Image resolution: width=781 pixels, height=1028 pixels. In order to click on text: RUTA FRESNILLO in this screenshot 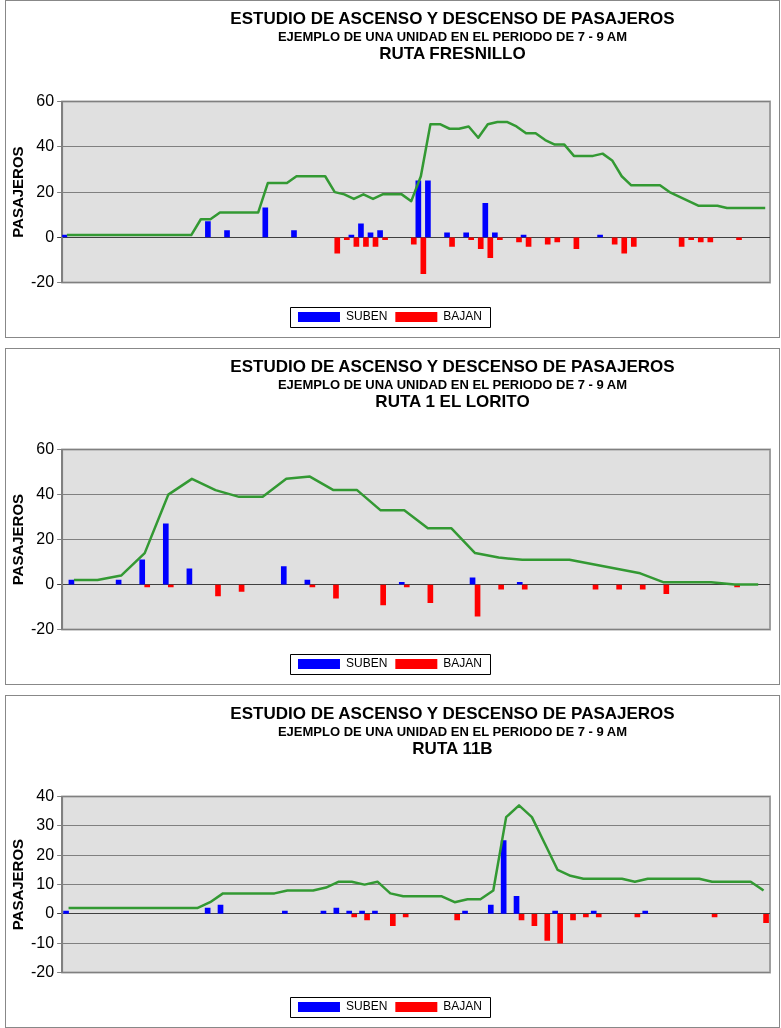, I will do `click(452, 54)`.